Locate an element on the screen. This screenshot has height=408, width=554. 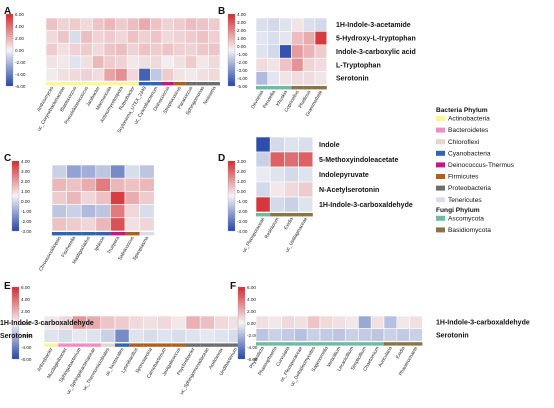
legend-entry: Firmicutes is located at coordinates (463, 177).